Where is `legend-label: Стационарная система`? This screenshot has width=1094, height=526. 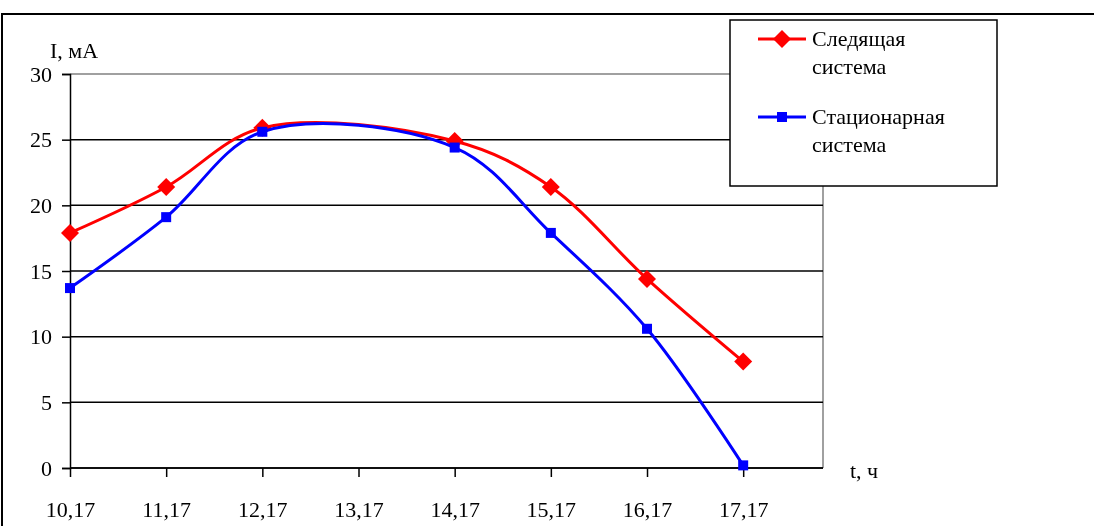
legend-label: Стационарная система is located at coordinates (878, 130).